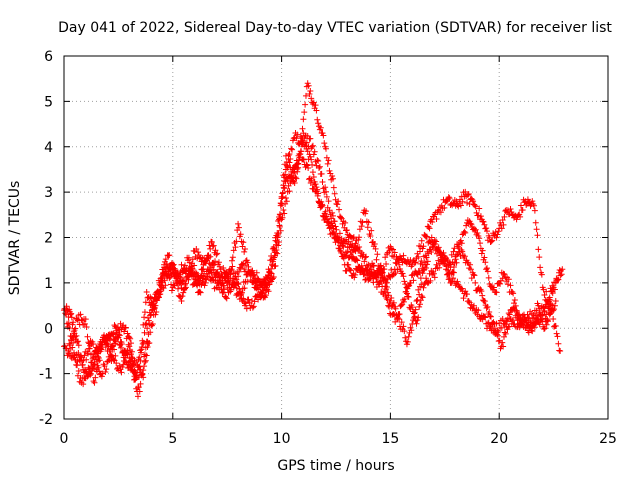  Describe the element at coordinates (46, 420) in the screenshot. I see `y-tick-label: -2` at that location.